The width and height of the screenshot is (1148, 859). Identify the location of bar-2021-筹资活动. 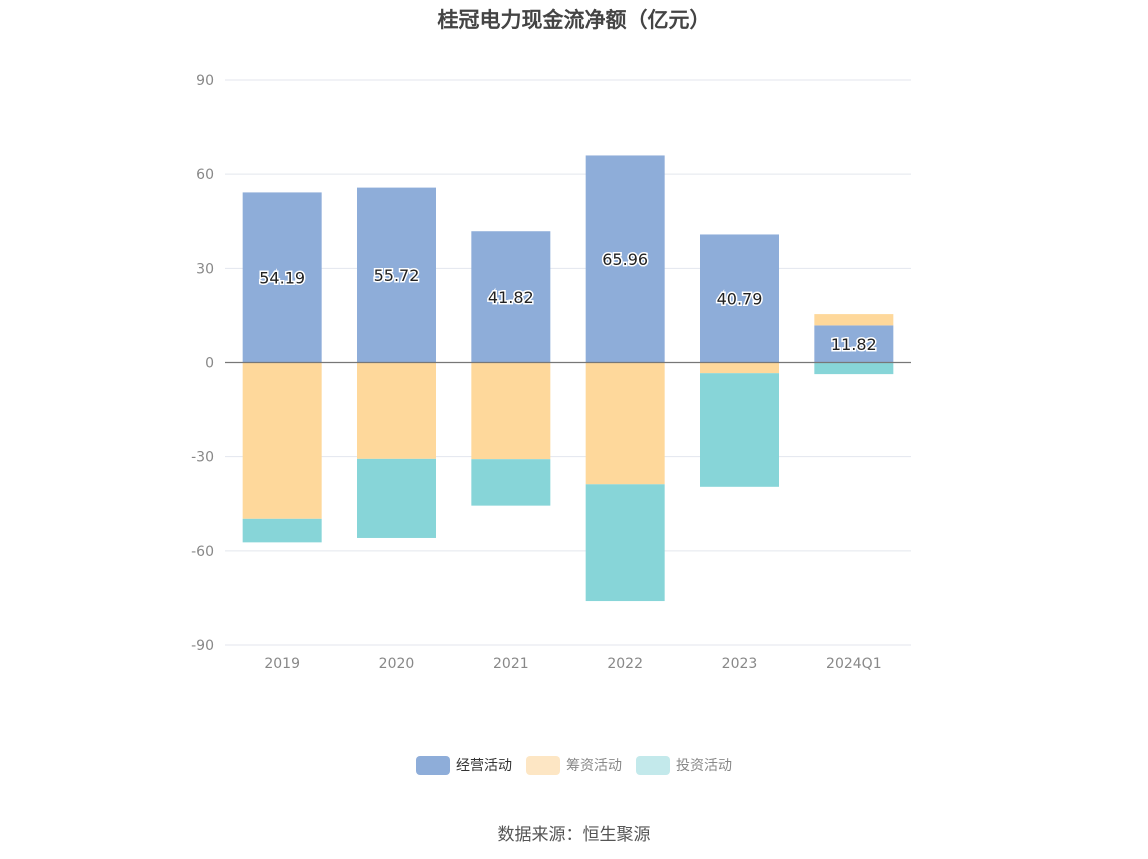
(511, 411).